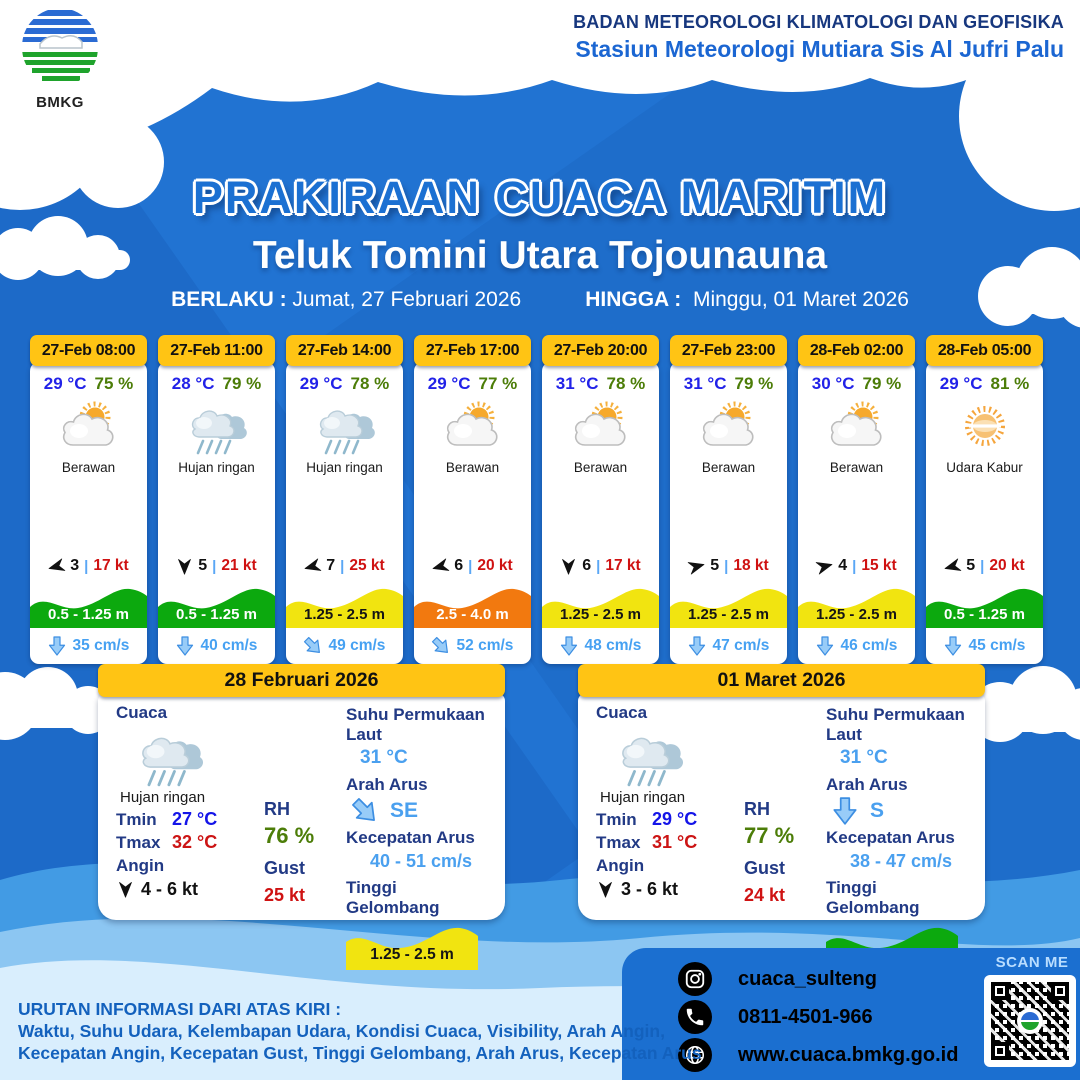 This screenshot has width=1080, height=1080. Describe the element at coordinates (195, 819) in the screenshot. I see `tmin-value: 27 °C` at that location.